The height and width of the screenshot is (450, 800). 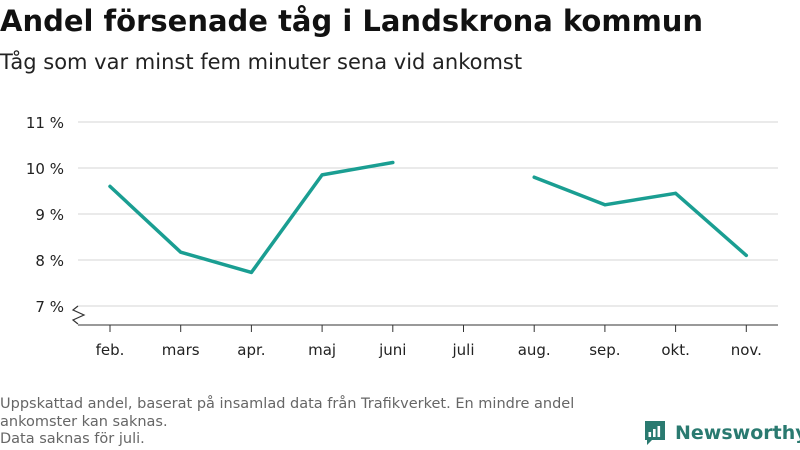 What do you see at coordinates (604, 350) in the screenshot?
I see `x-tick-label: sep.` at bounding box center [604, 350].